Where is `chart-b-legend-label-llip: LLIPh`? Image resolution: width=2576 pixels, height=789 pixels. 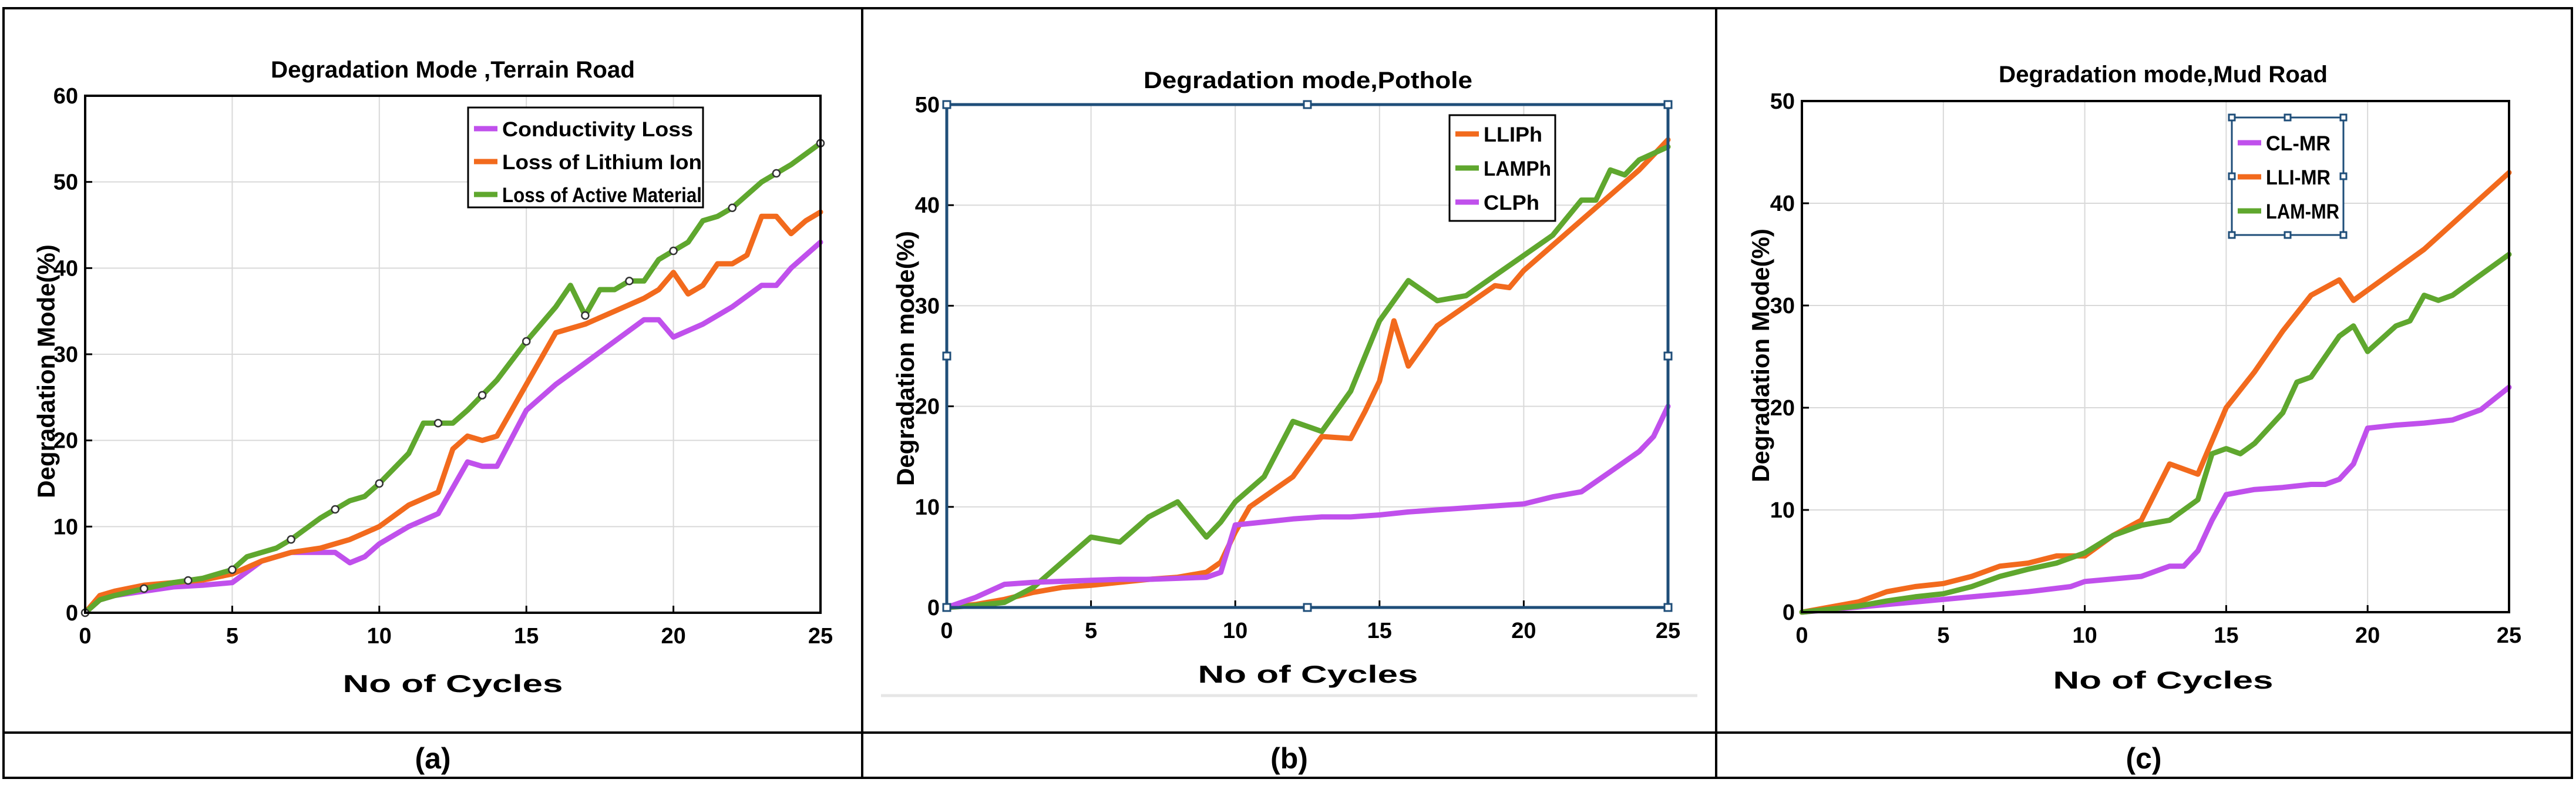 chart-b-legend-label-llip: LLIPh is located at coordinates (1513, 134).